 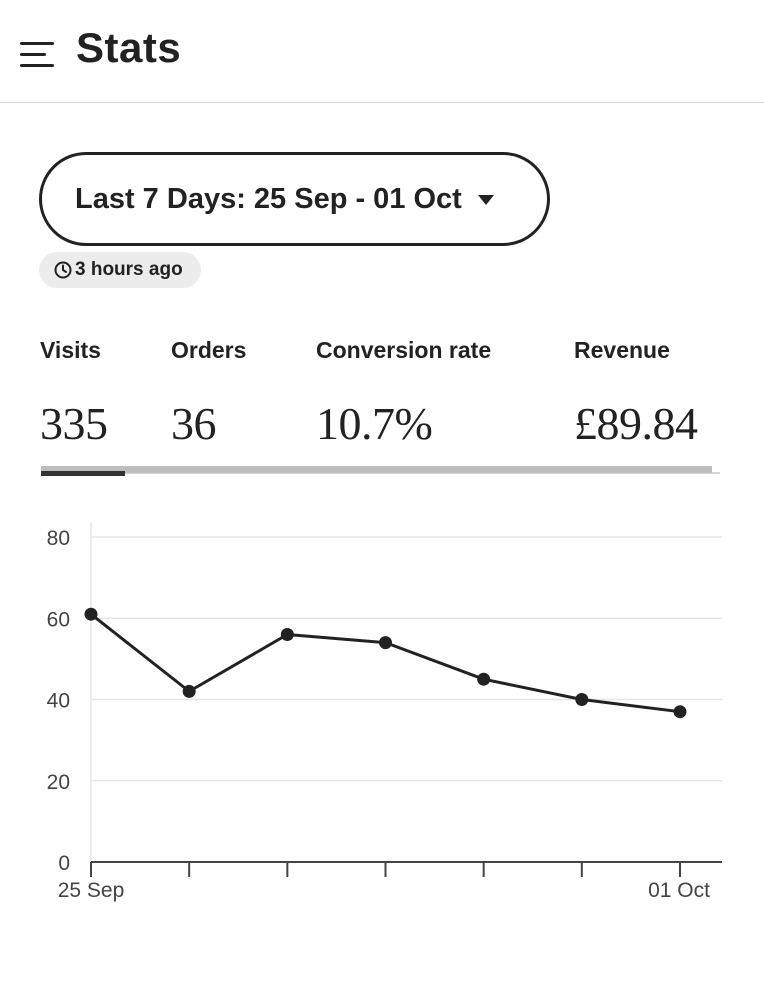 What do you see at coordinates (380, 473) in the screenshot?
I see `tab-track-underline` at bounding box center [380, 473].